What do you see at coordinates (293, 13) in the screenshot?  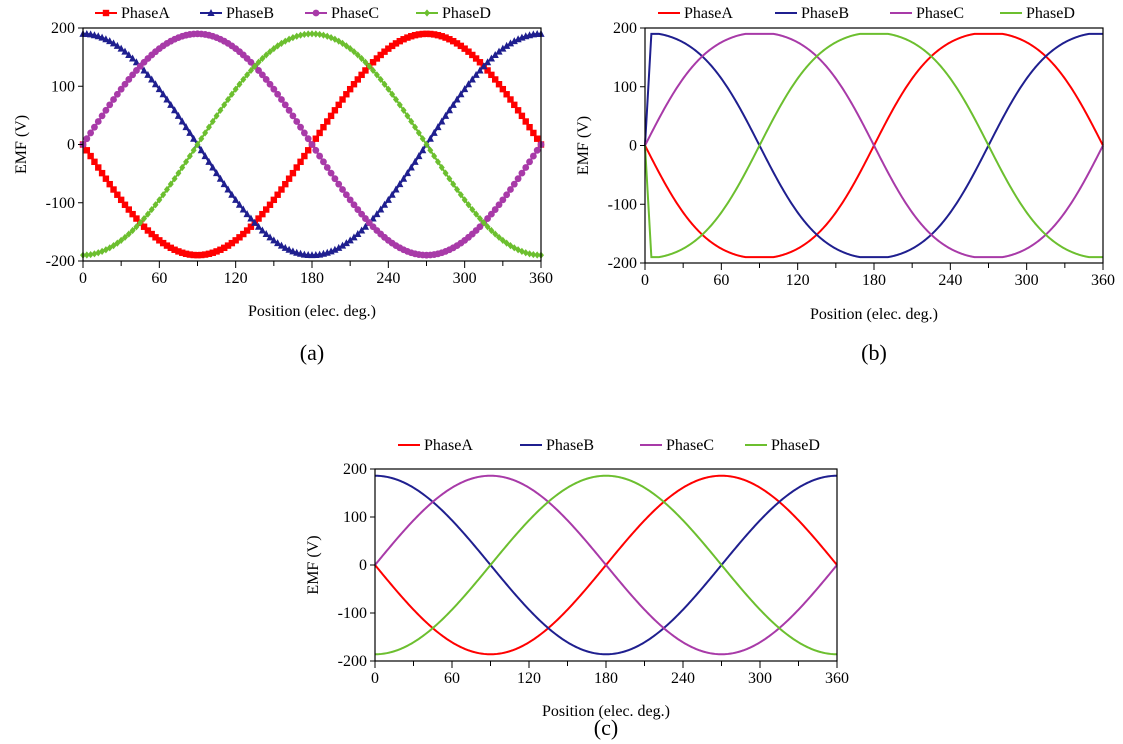 I see `legend: PhaseA PhaseB PhaseC PhaseD` at bounding box center [293, 13].